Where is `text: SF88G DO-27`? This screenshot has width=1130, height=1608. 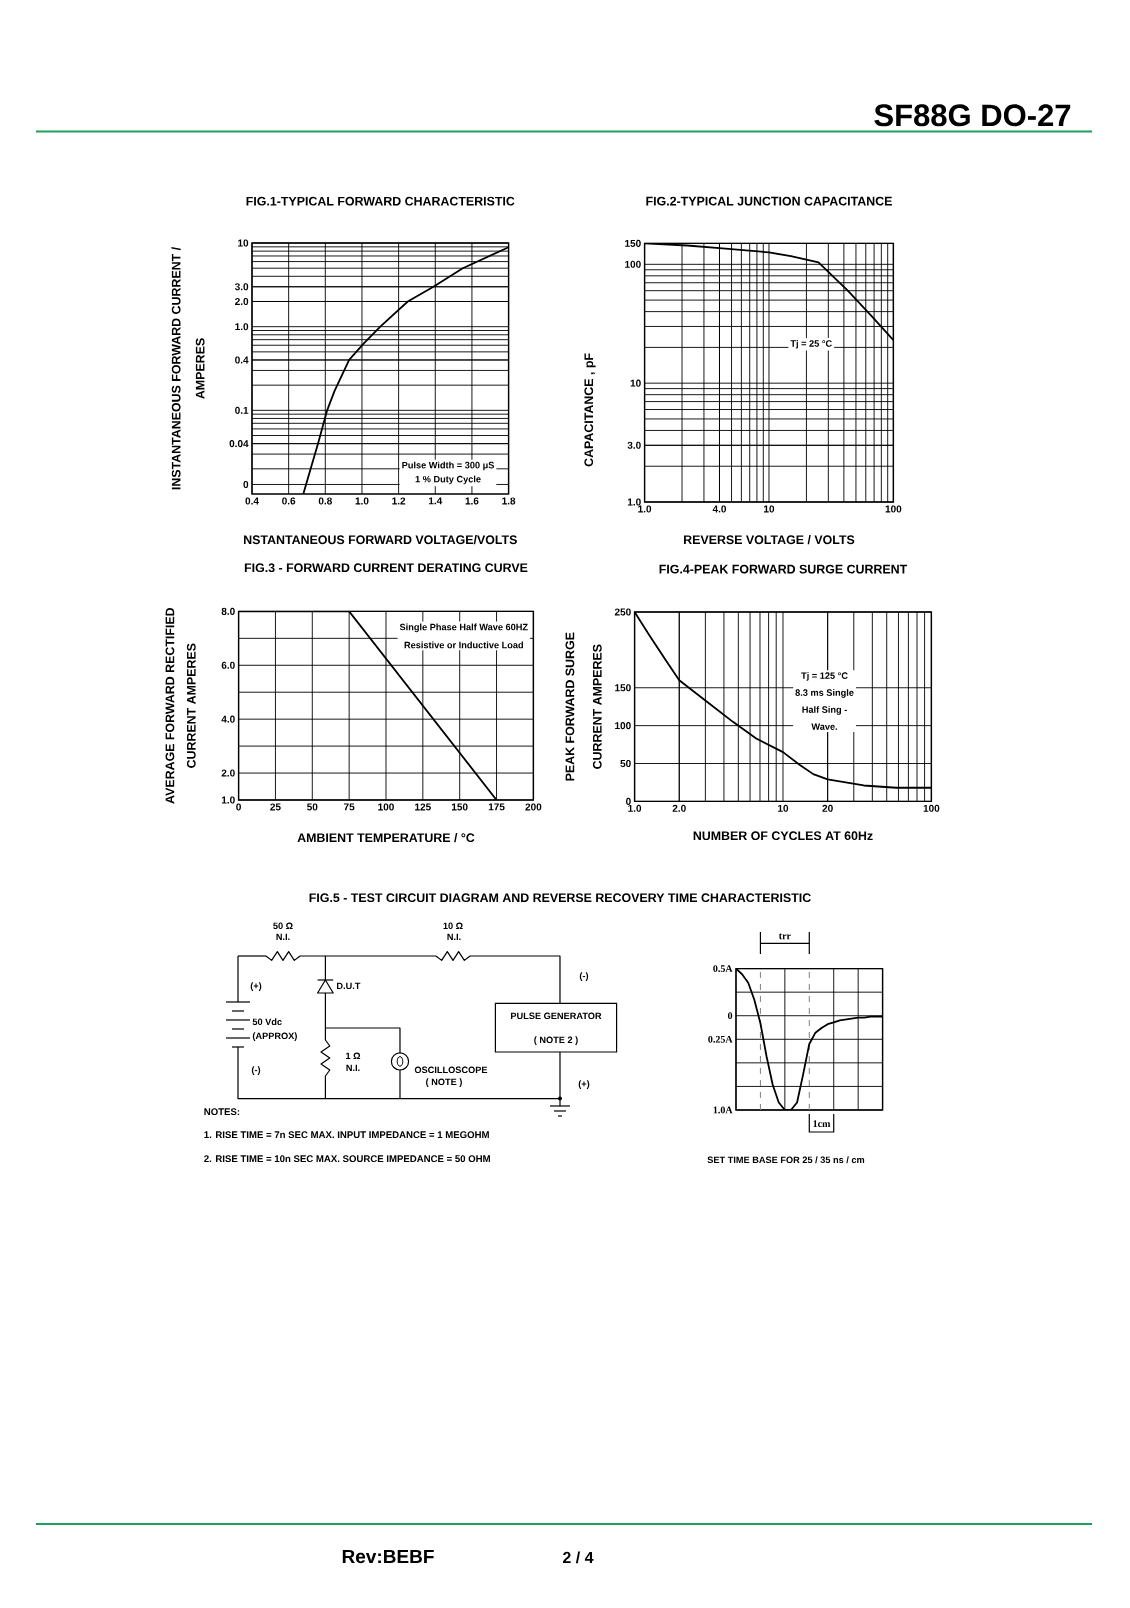 text: SF88G DO-27 is located at coordinates (972, 115).